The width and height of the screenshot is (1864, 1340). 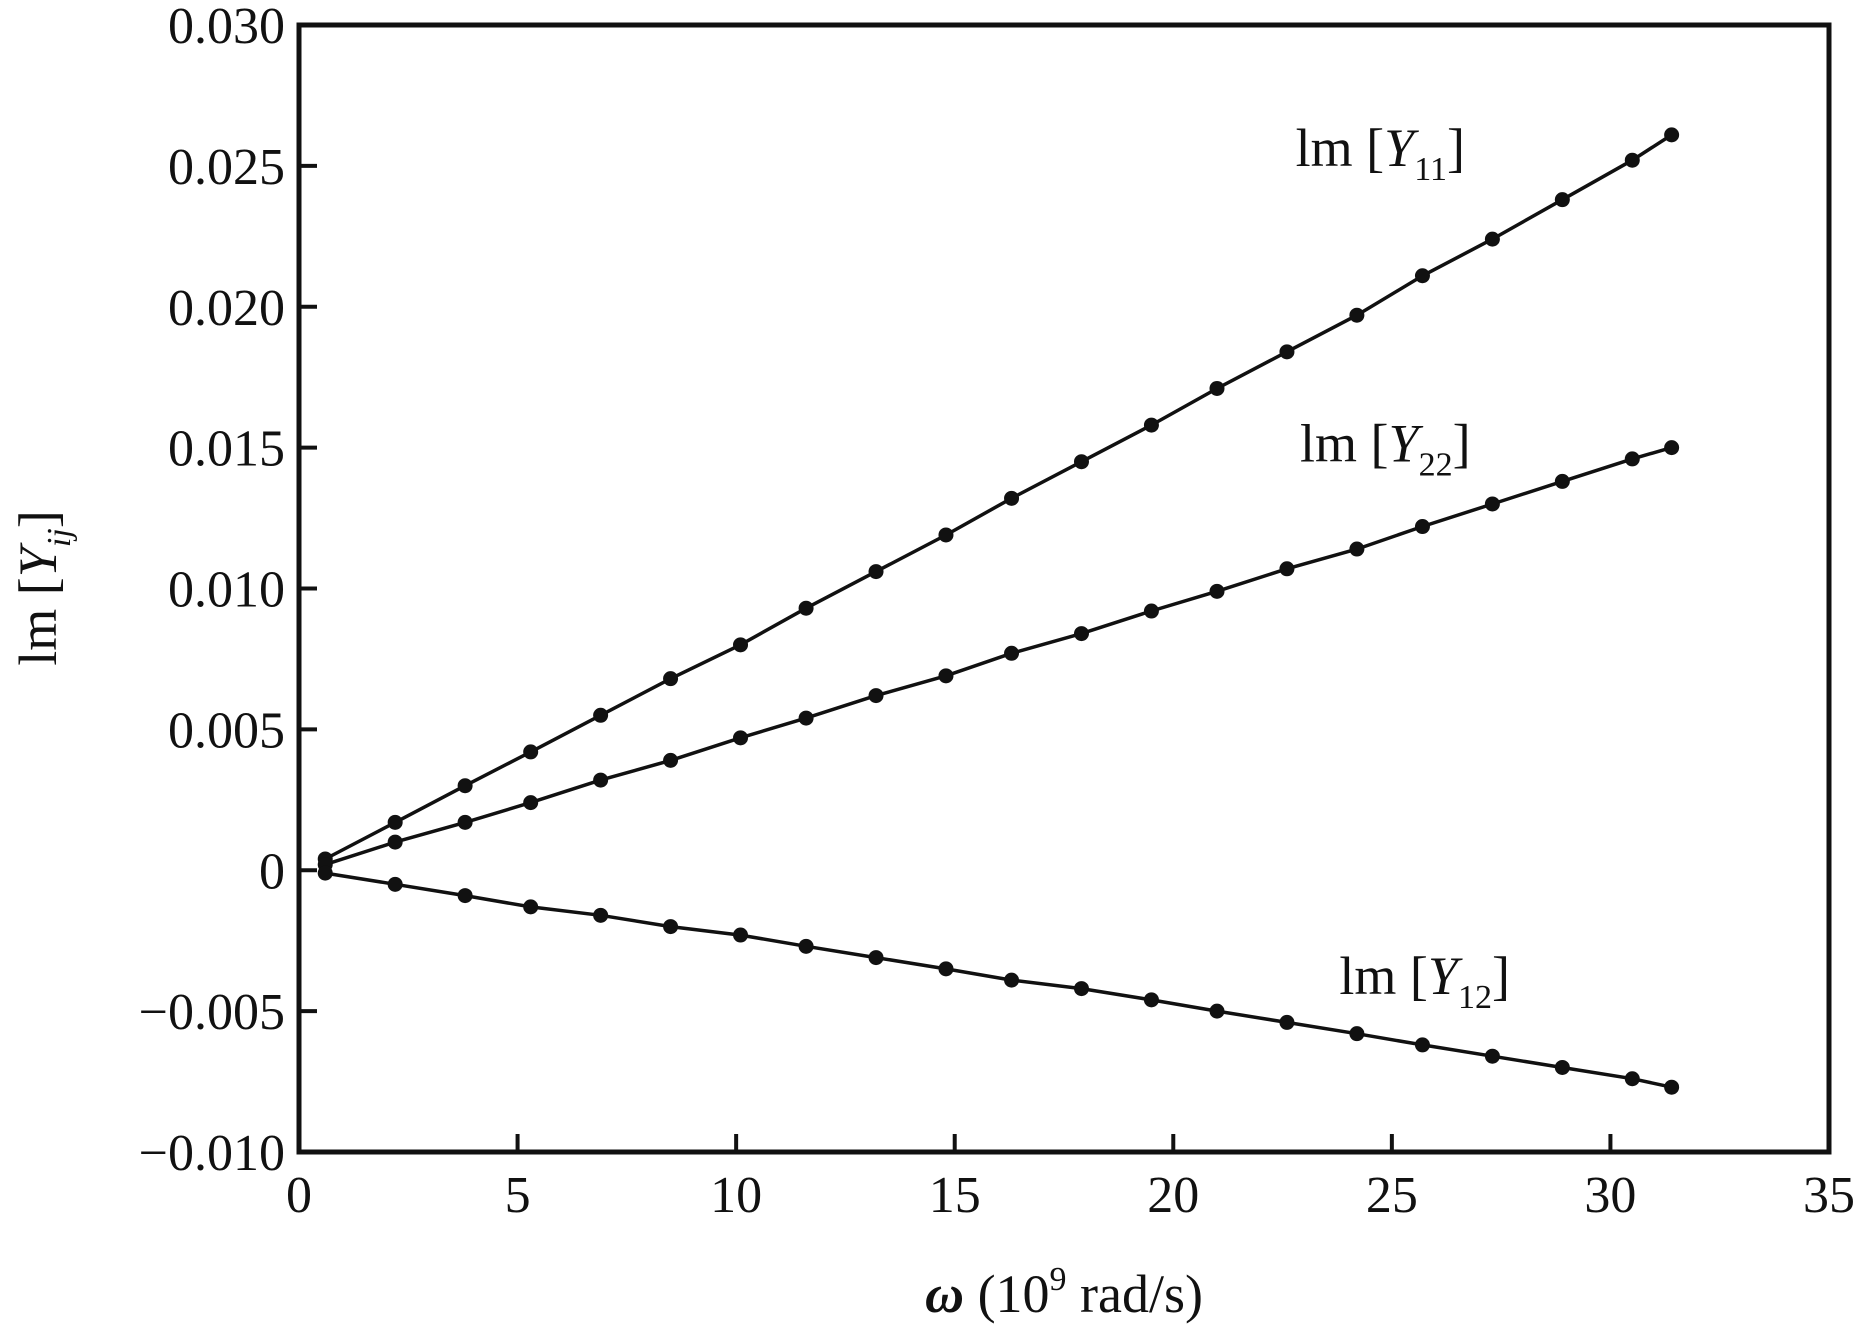 I want to click on x-tick-label: 30, so click(x=1610, y=1195).